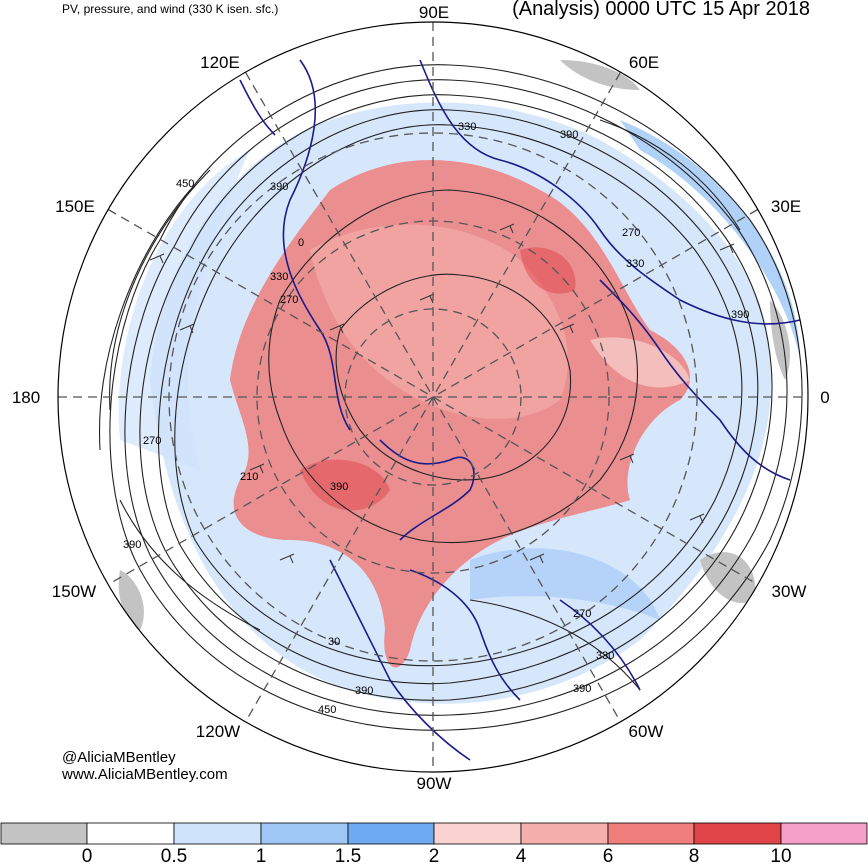  What do you see at coordinates (75, 206) in the screenshot?
I see `lon-label-150e: 150E` at bounding box center [75, 206].